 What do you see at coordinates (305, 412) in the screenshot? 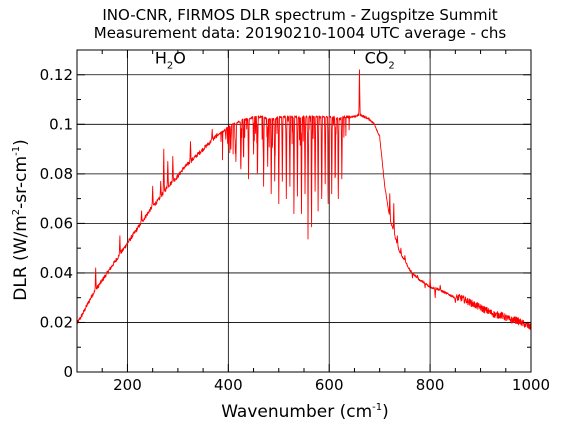
I see `x-axis-label: Wavenumber (cm-1)` at bounding box center [305, 412].